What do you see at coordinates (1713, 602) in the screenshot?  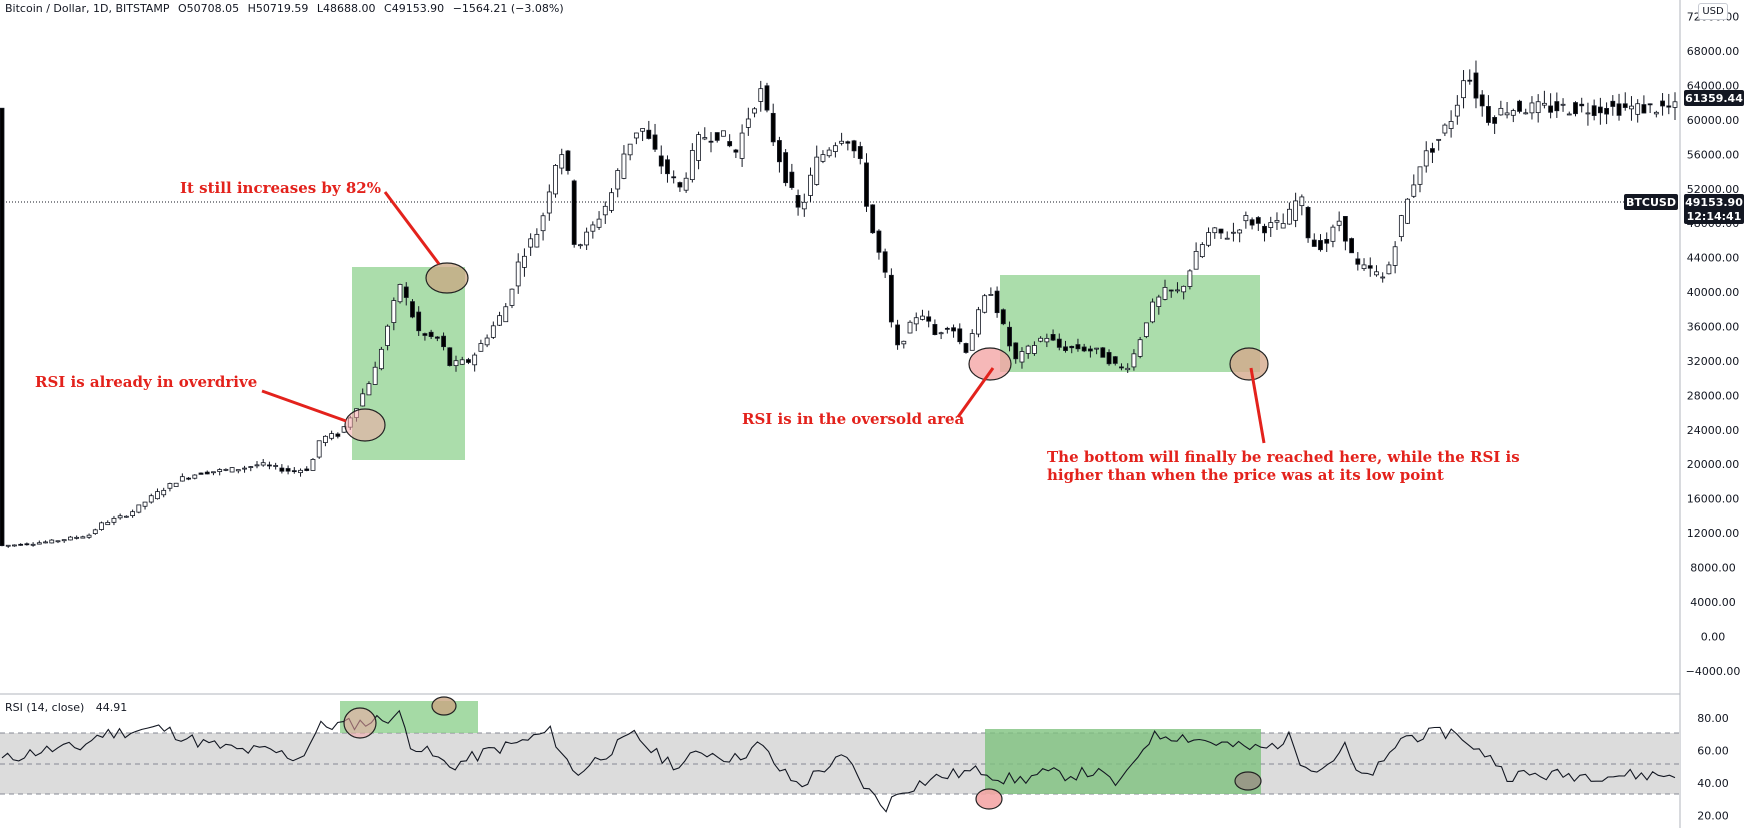 I see `price-axis-label: 4000.00` at bounding box center [1713, 602].